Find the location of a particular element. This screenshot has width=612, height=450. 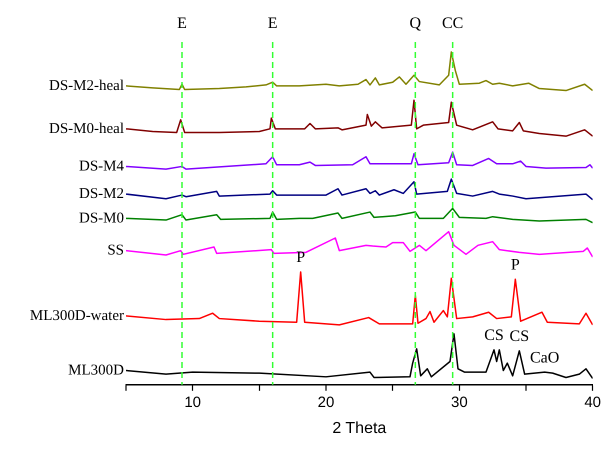

series-label: DS-M0-heal is located at coordinates (86, 128).